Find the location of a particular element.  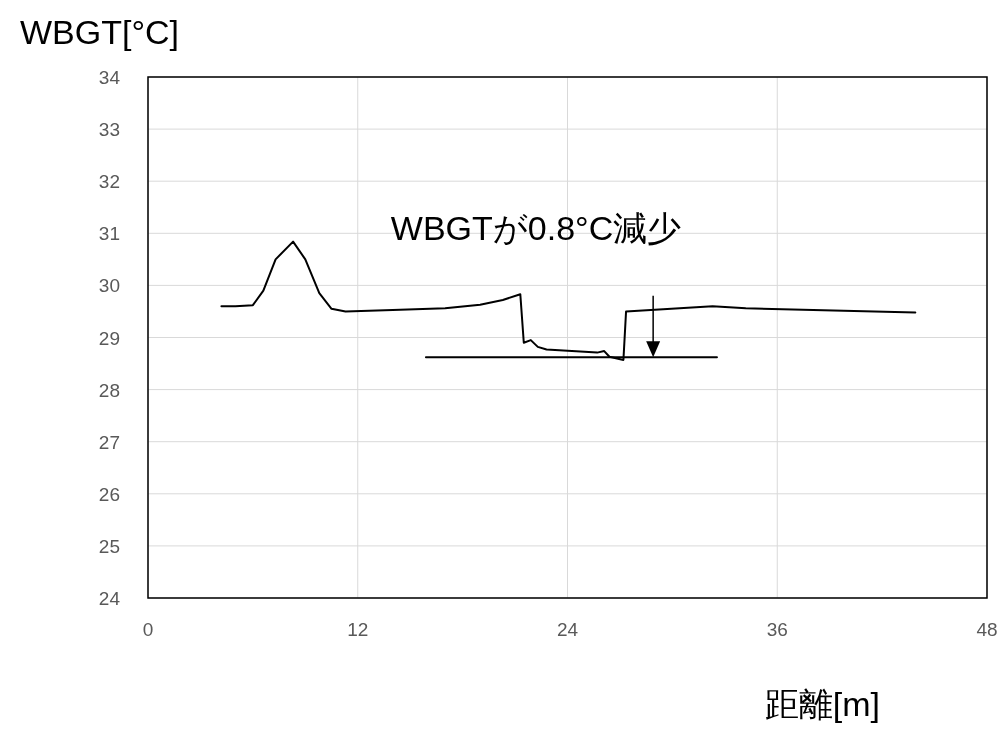

y-tick-label: 33 is located at coordinates (109, 130).